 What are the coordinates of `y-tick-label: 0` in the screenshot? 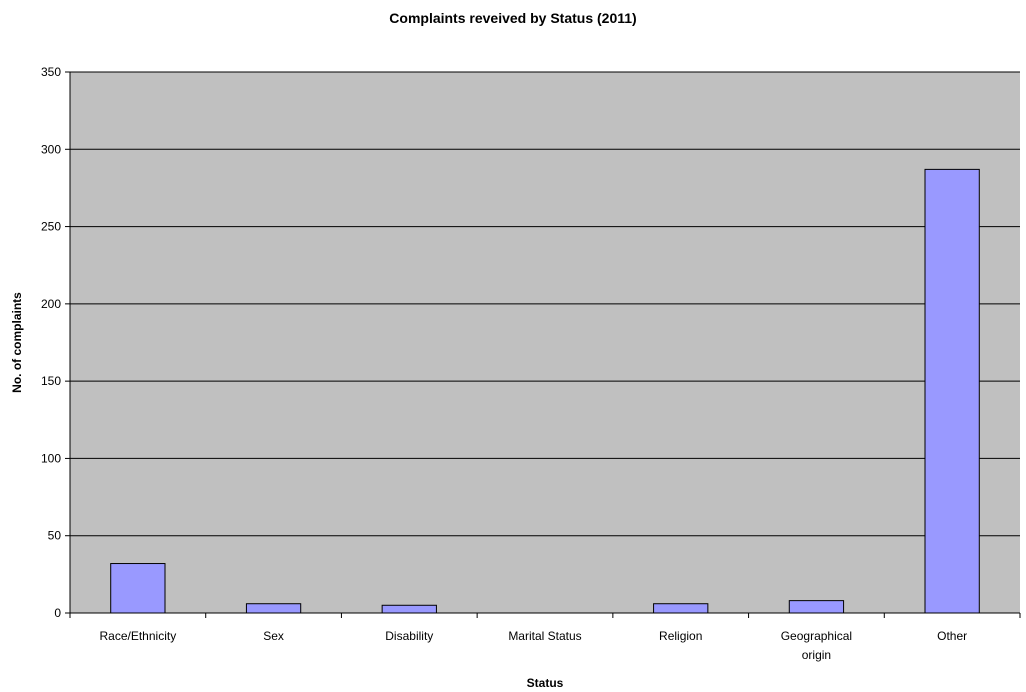 It's located at (57, 613).